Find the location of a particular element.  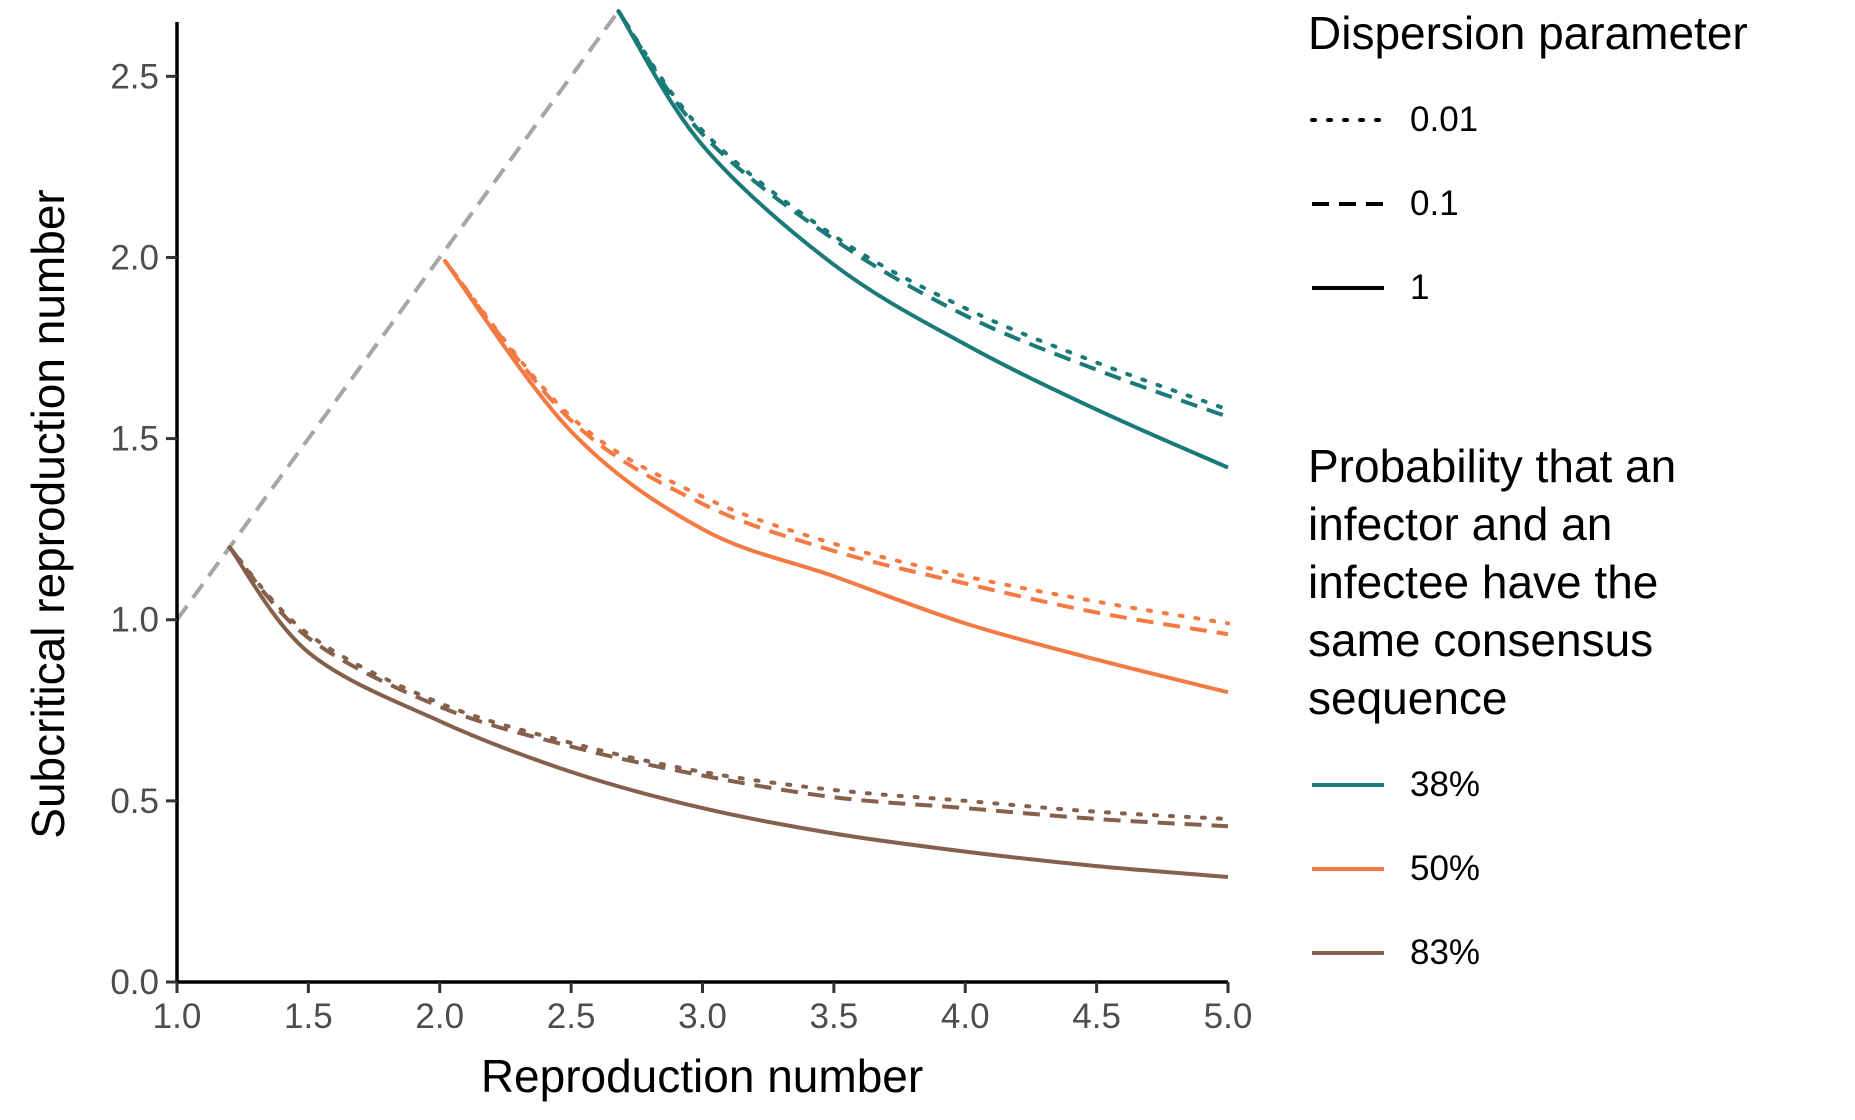

x-tick-label: 4.0 is located at coordinates (965, 1016).